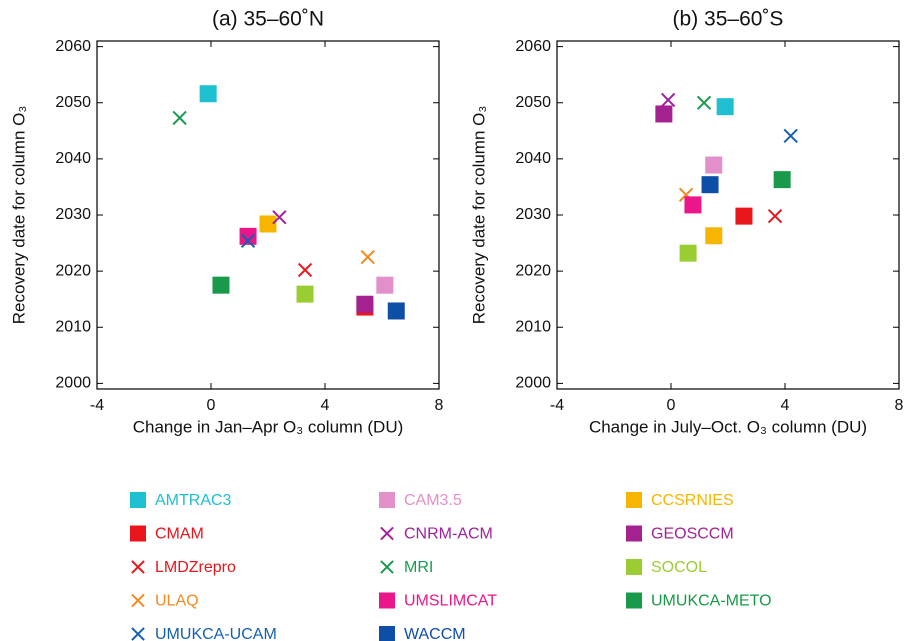  Describe the element at coordinates (433, 500) in the screenshot. I see `legend-label: CAM3.5` at that location.